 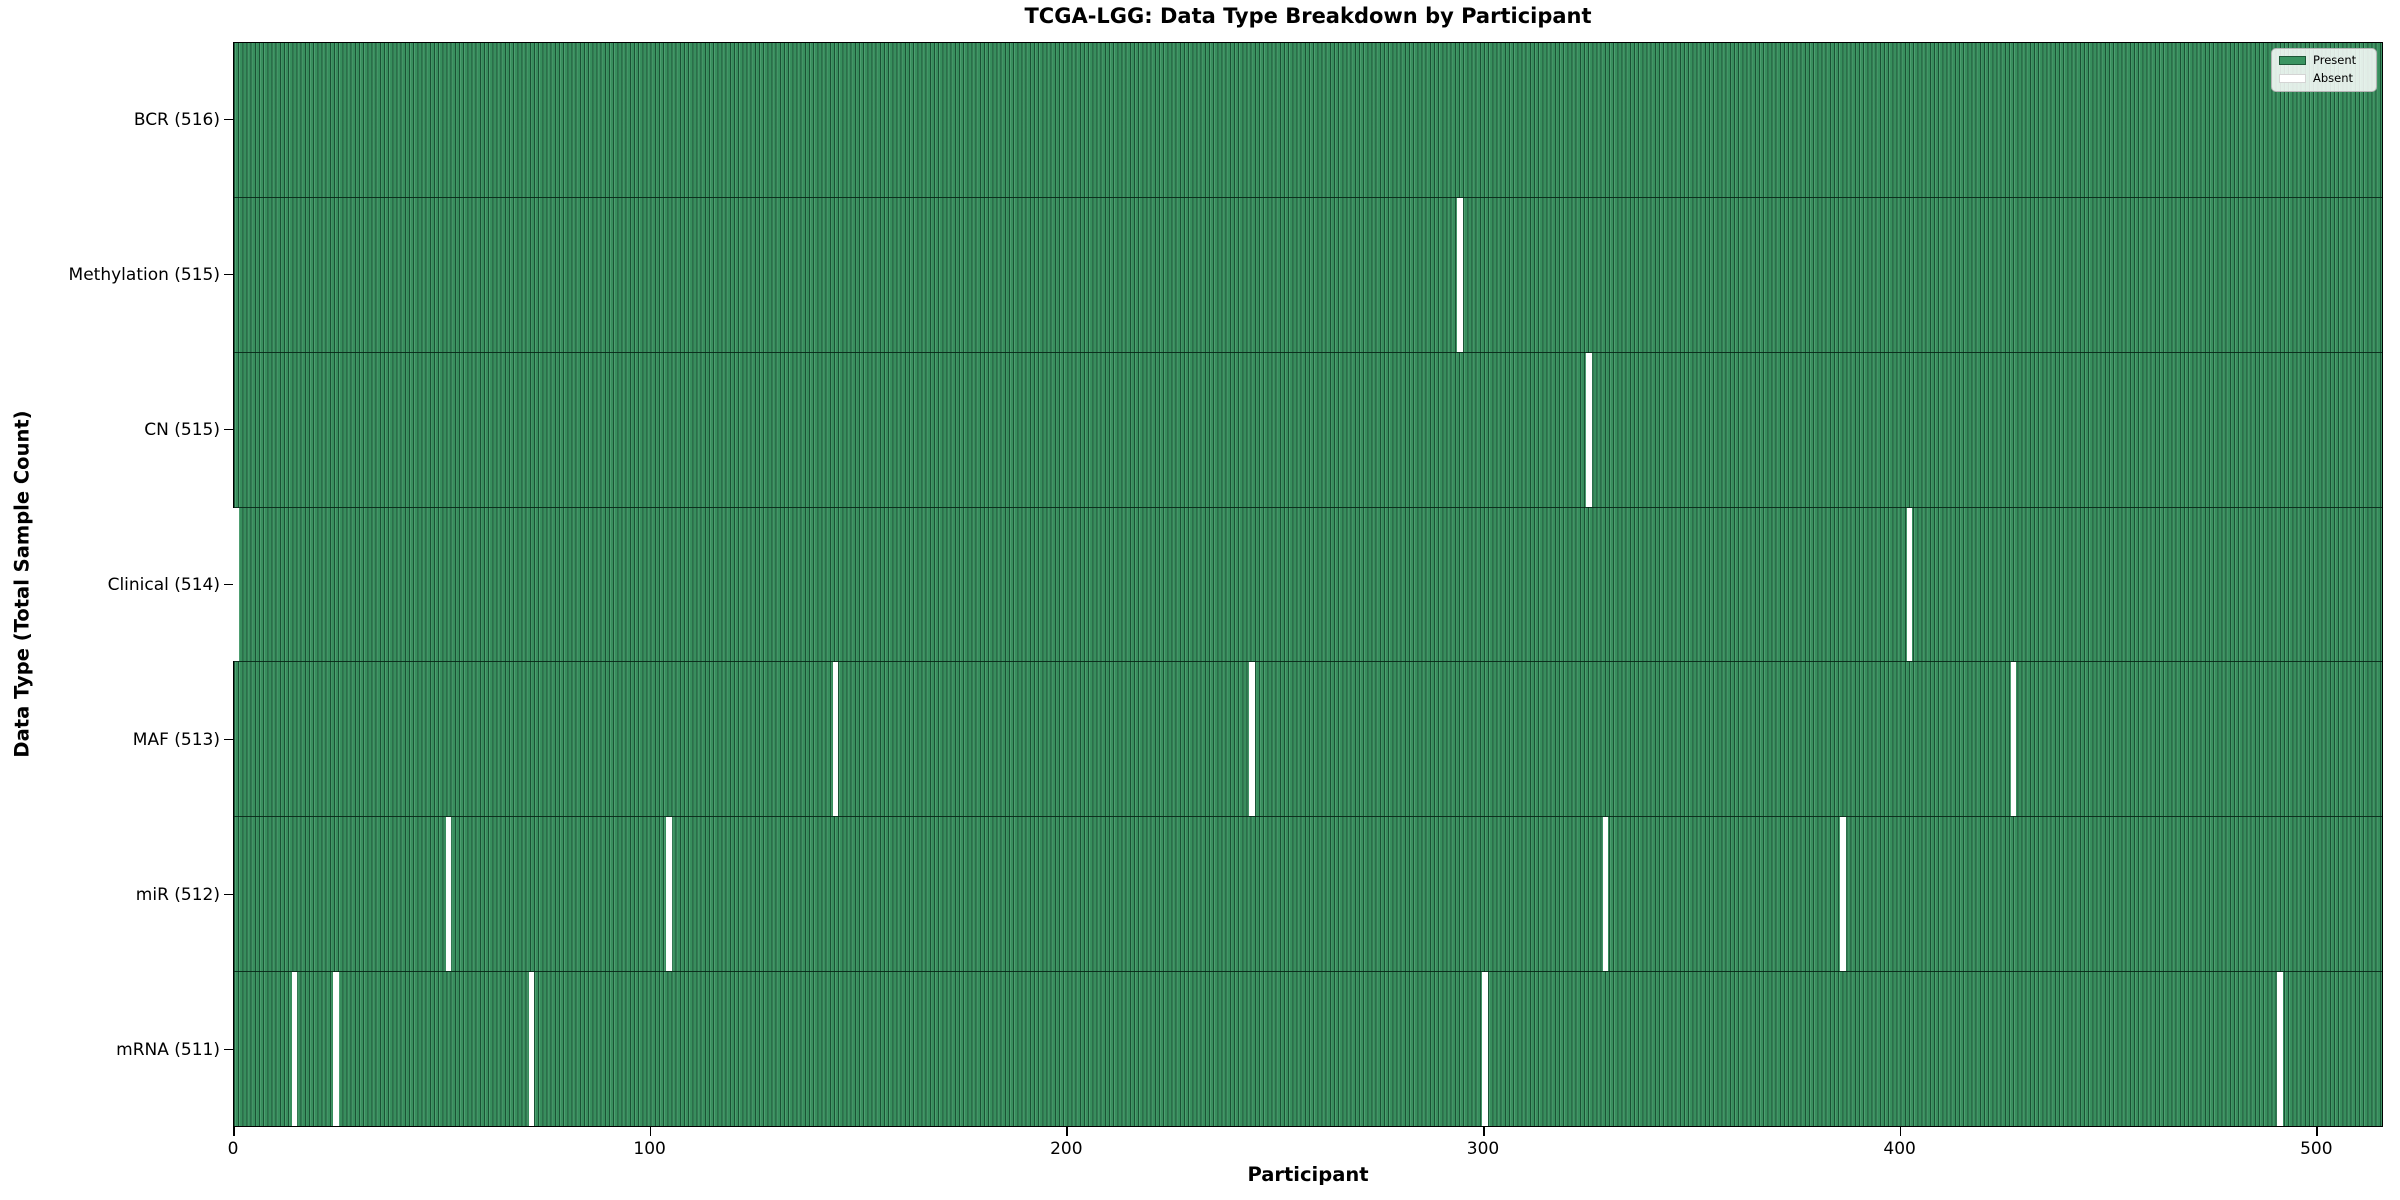 What do you see at coordinates (649, 1149) in the screenshot?
I see `x-tick-label: 100` at bounding box center [649, 1149].